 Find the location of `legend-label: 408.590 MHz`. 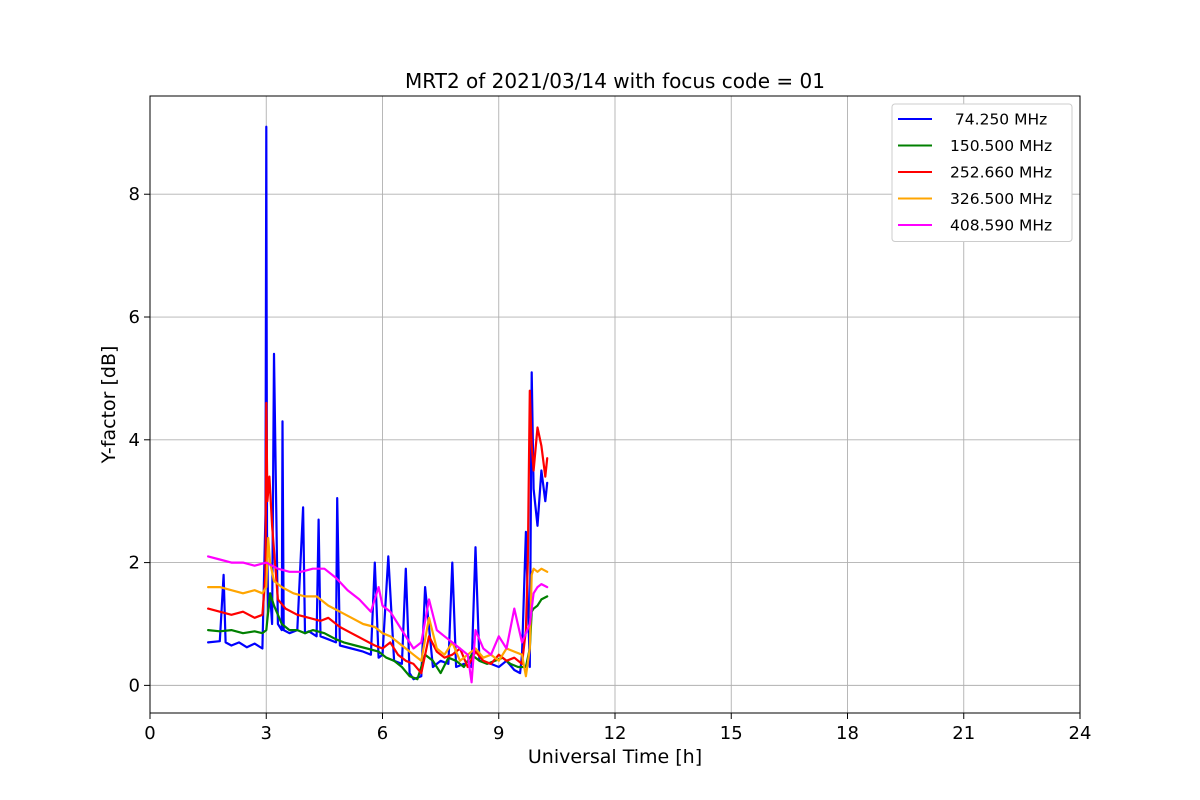

legend-label: 408.590 MHz is located at coordinates (1001, 226).